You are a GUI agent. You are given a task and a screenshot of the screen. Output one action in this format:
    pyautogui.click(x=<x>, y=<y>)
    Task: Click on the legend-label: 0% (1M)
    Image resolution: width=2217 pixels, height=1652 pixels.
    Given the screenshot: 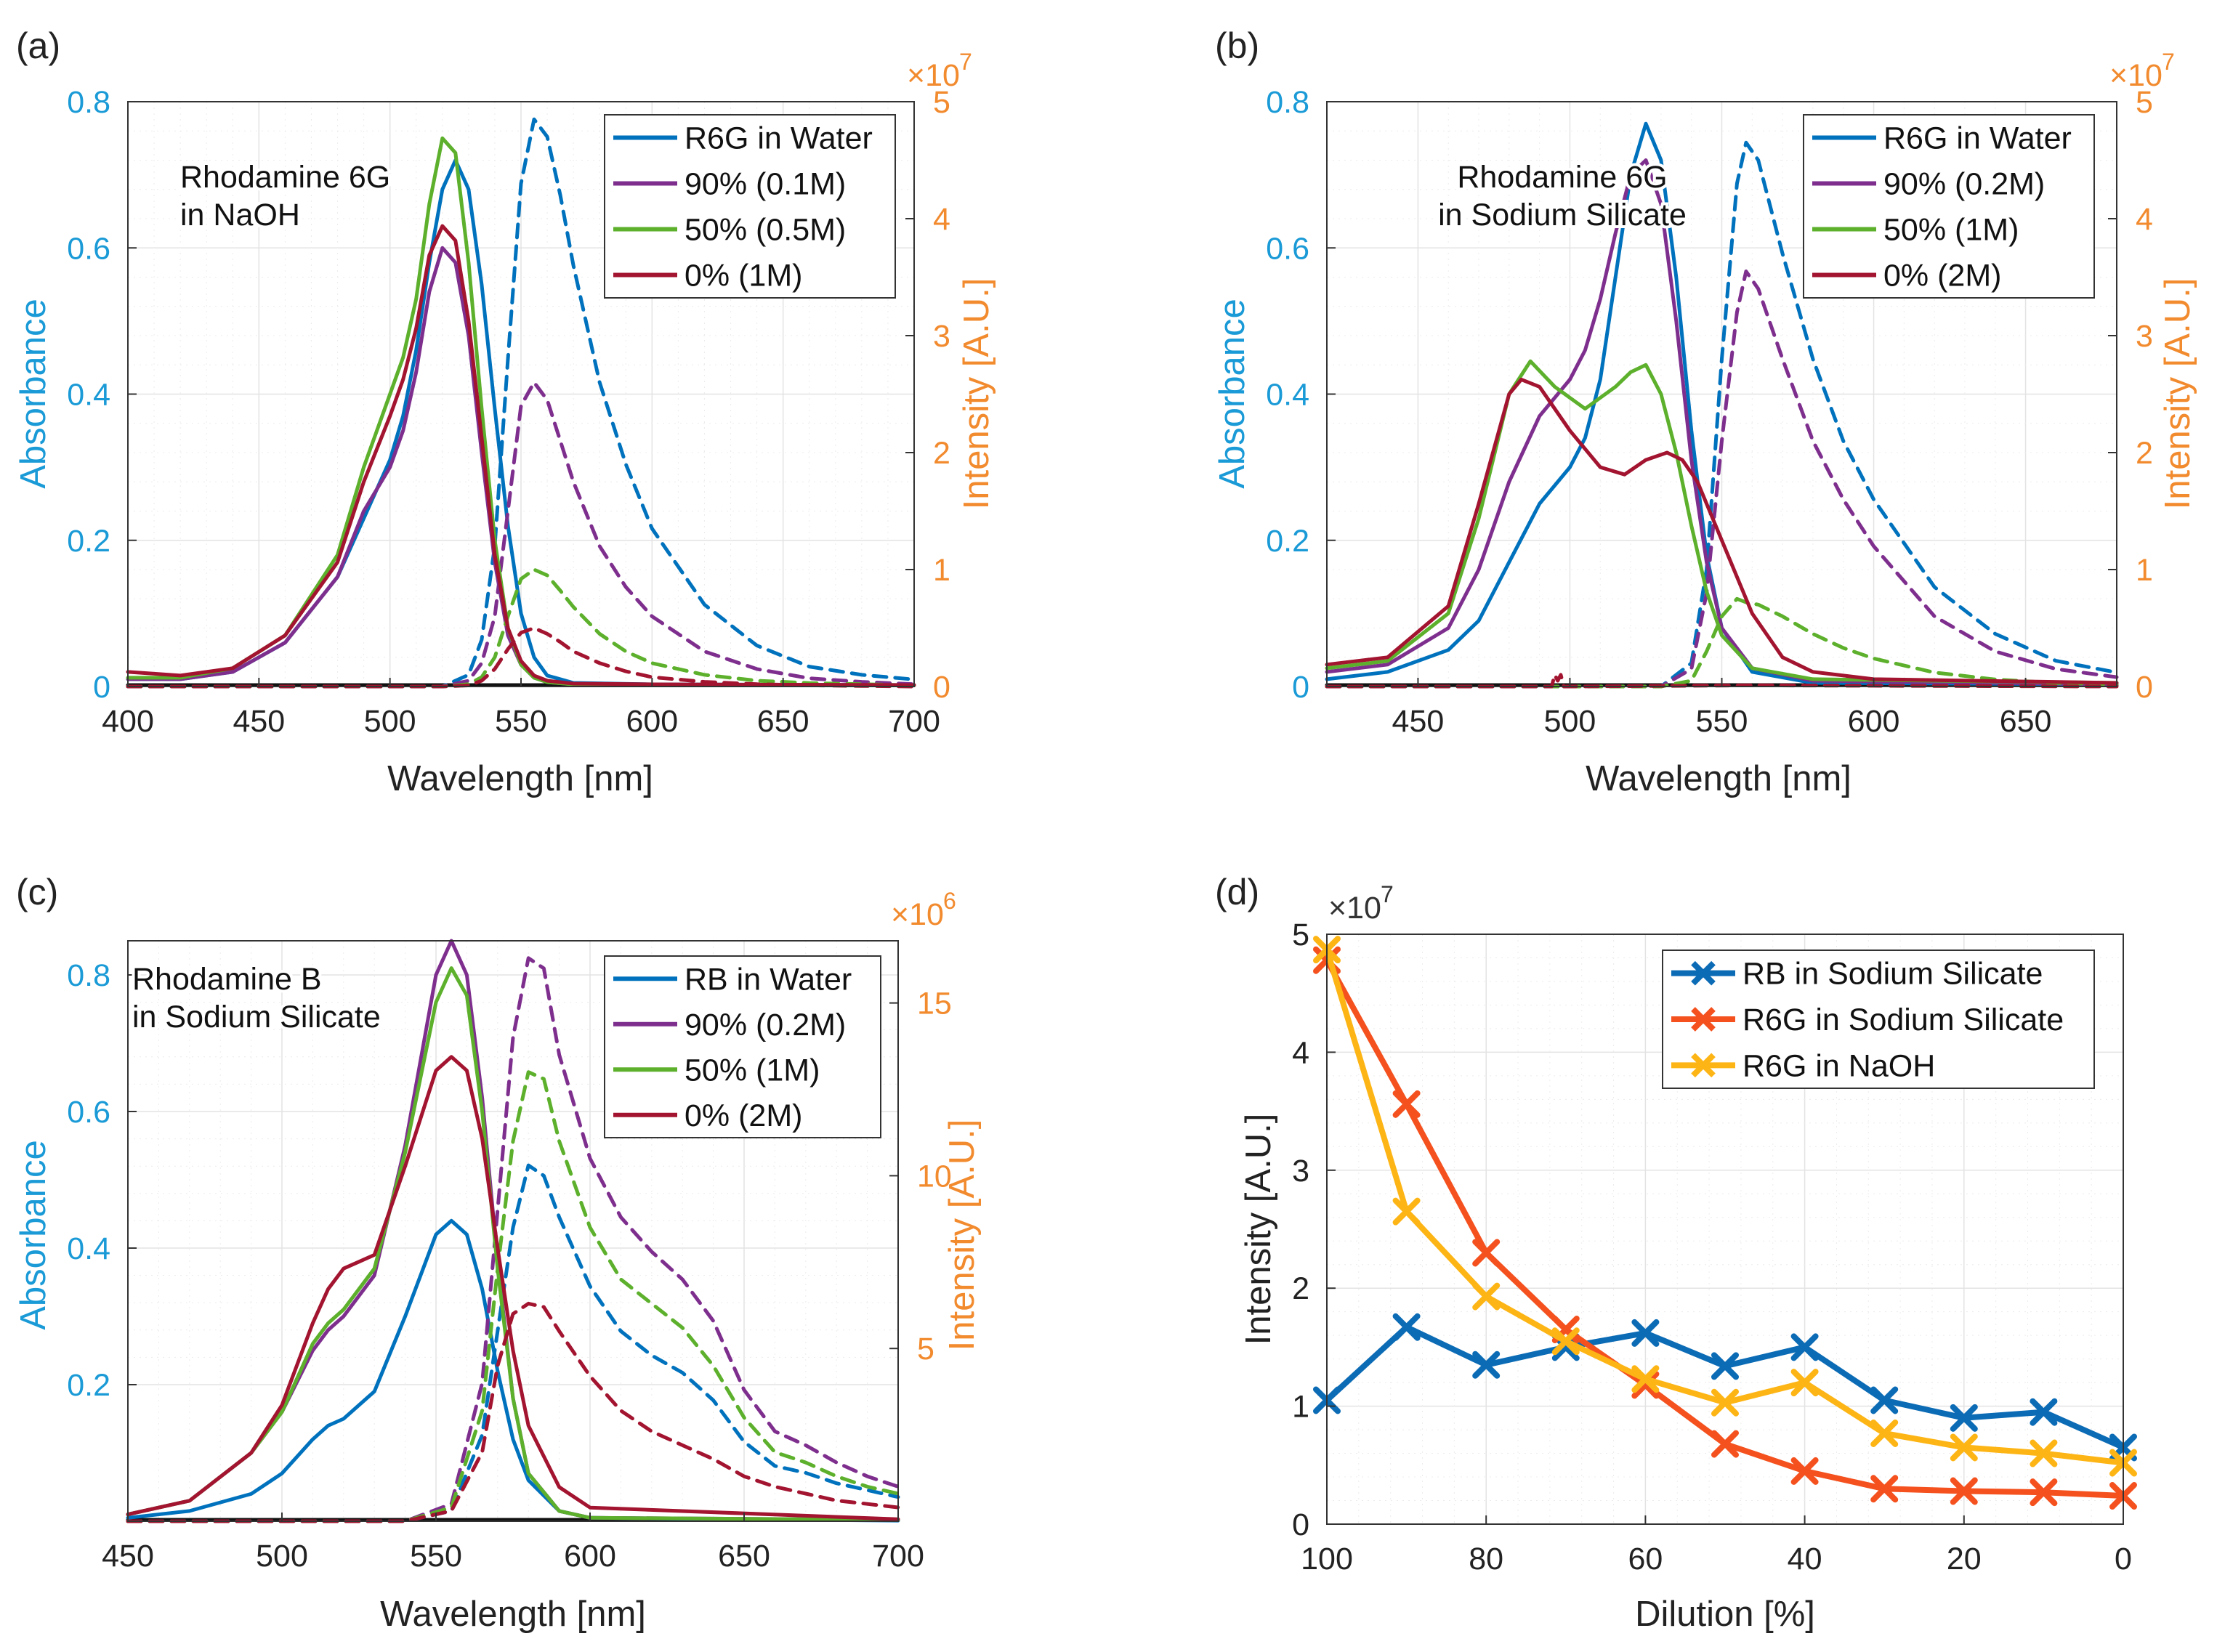 What is the action you would take?
    pyautogui.click(x=743, y=276)
    